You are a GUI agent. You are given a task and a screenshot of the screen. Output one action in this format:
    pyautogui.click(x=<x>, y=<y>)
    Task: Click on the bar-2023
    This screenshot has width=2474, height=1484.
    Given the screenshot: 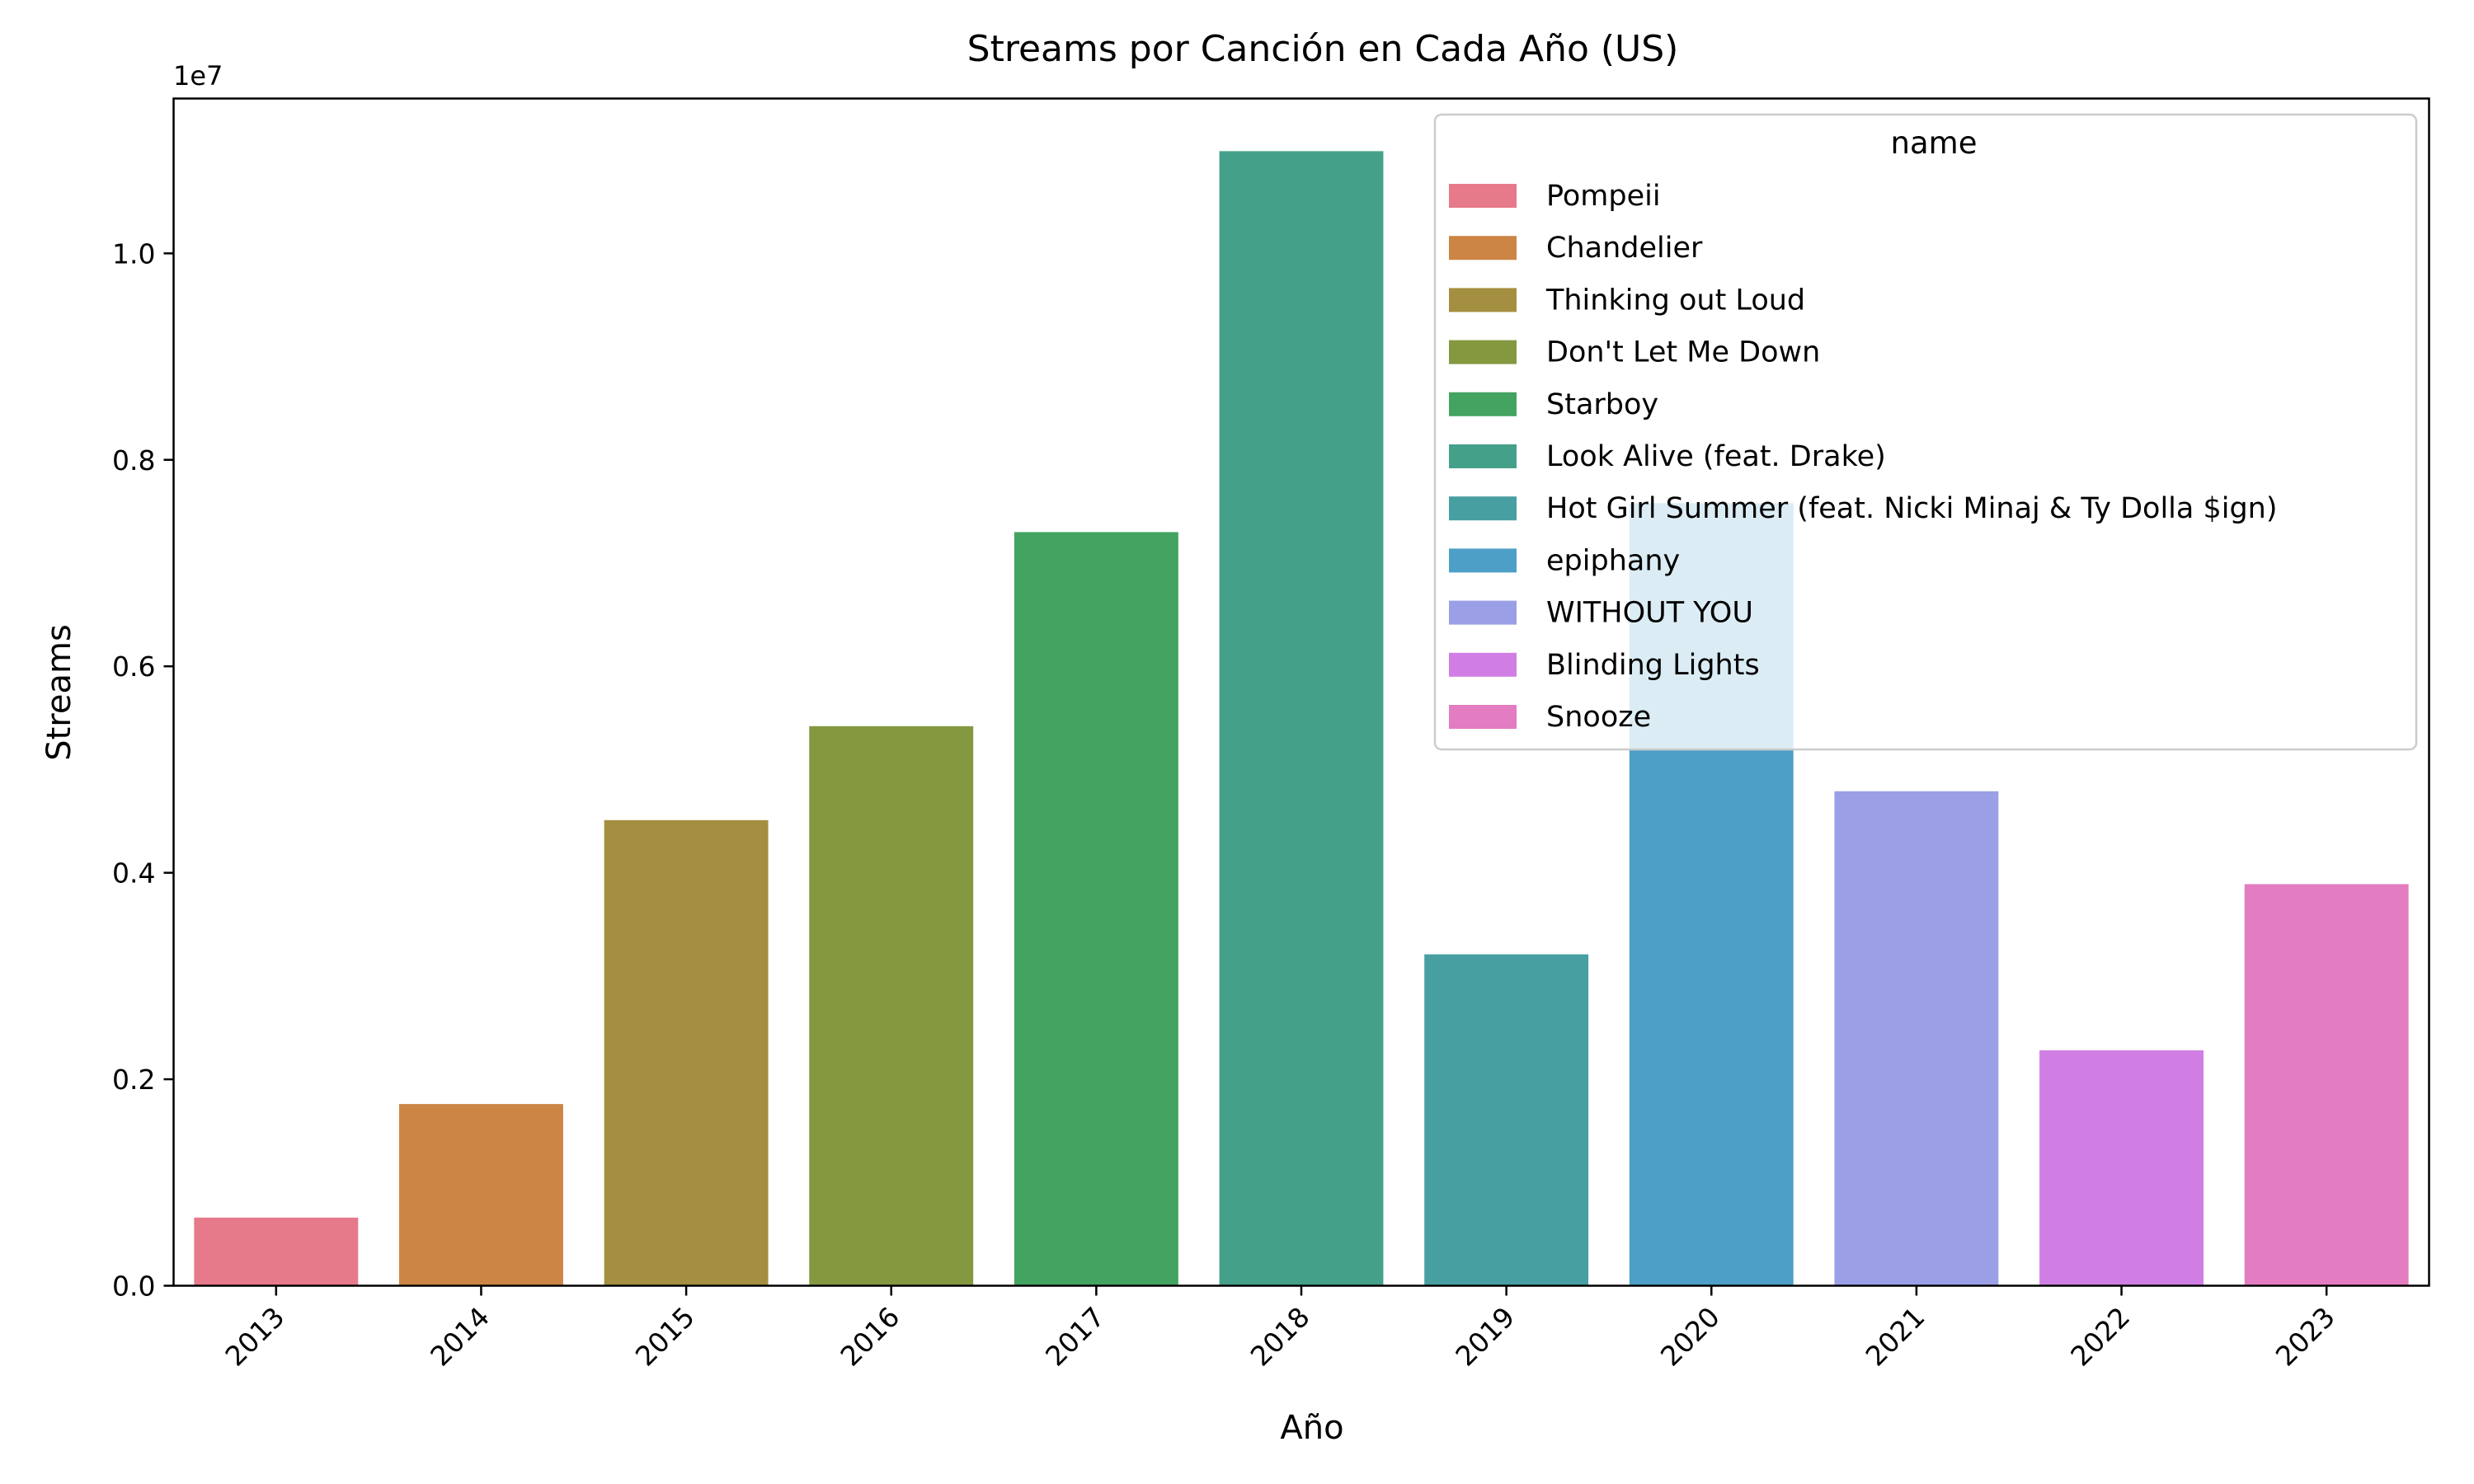 What is the action you would take?
    pyautogui.click(x=2326, y=1085)
    